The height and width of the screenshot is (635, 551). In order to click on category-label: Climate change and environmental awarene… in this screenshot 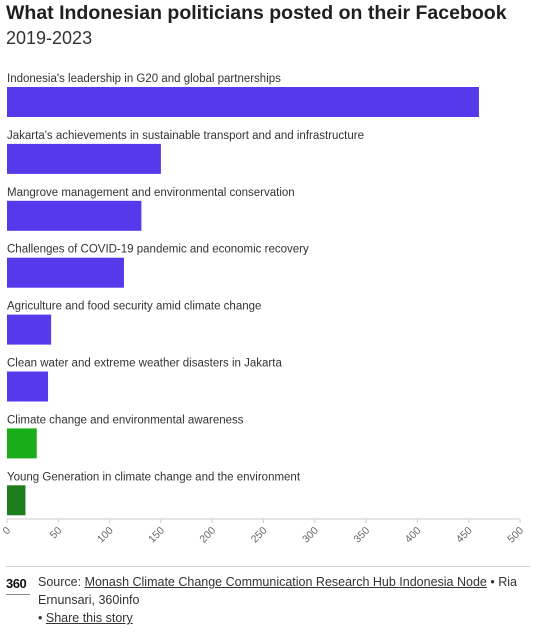, I will do `click(125, 420)`.